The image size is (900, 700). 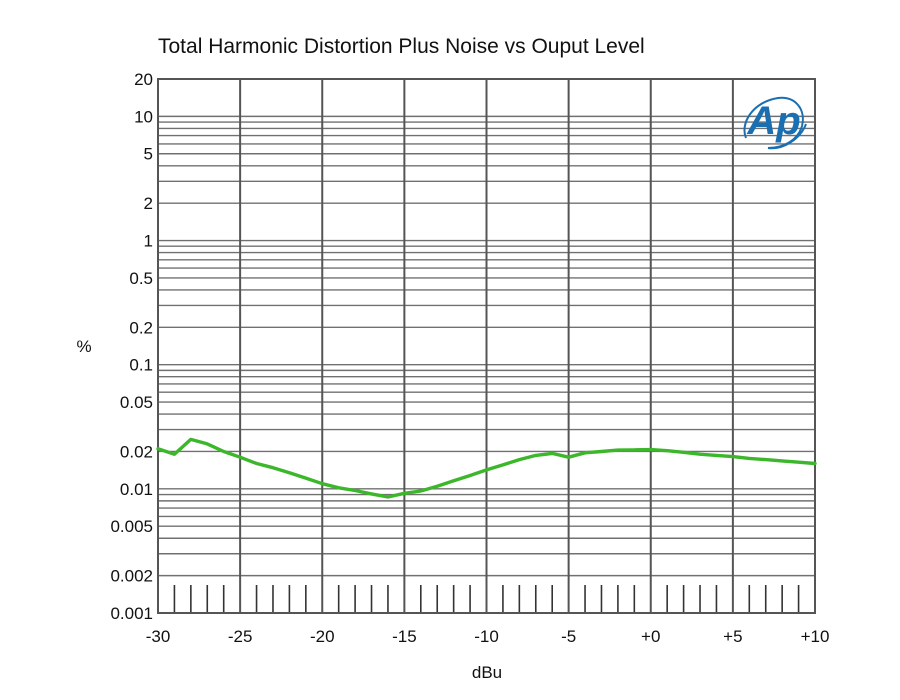 What do you see at coordinates (131, 613) in the screenshot?
I see `y-tick-label: 0.001` at bounding box center [131, 613].